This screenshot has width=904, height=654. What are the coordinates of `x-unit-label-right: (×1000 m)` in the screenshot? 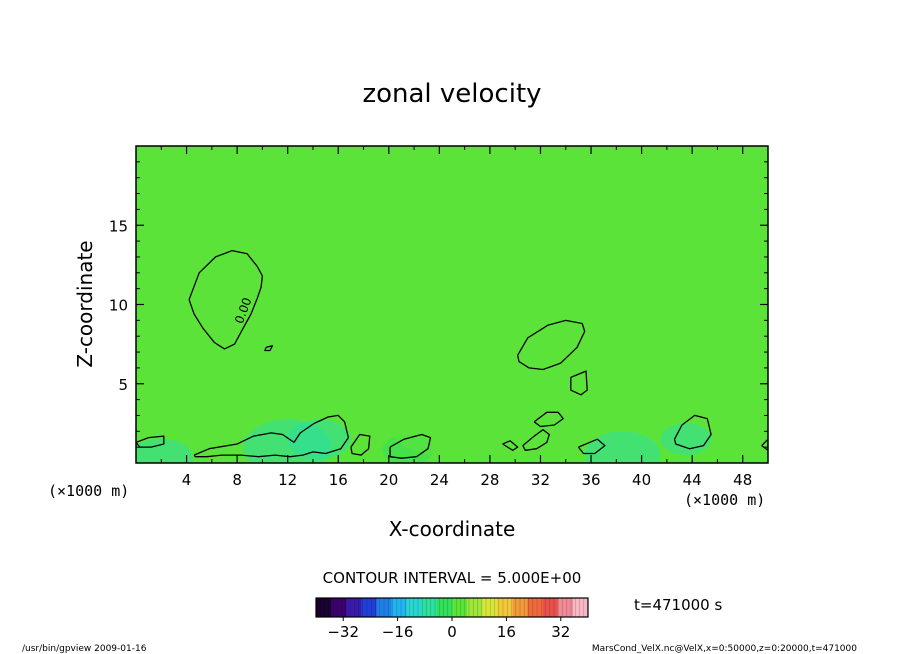 It's located at (724, 500).